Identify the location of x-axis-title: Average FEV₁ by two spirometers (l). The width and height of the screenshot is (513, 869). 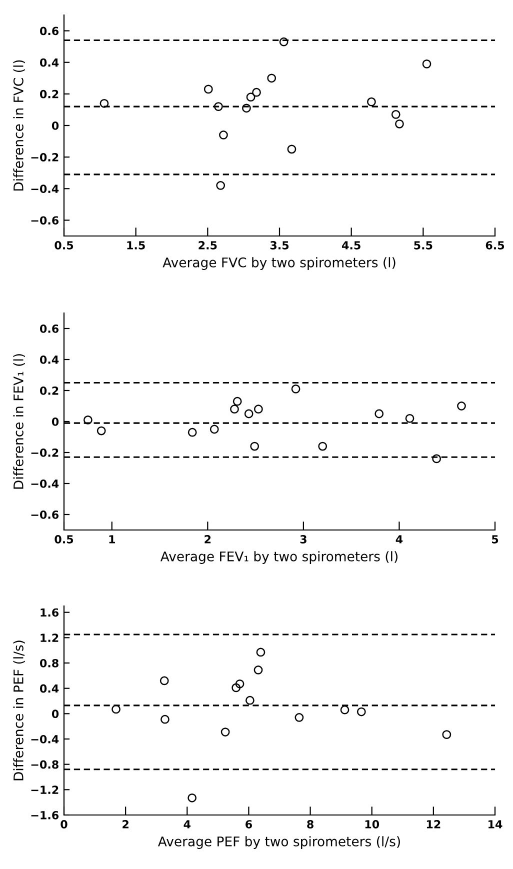
(279, 557).